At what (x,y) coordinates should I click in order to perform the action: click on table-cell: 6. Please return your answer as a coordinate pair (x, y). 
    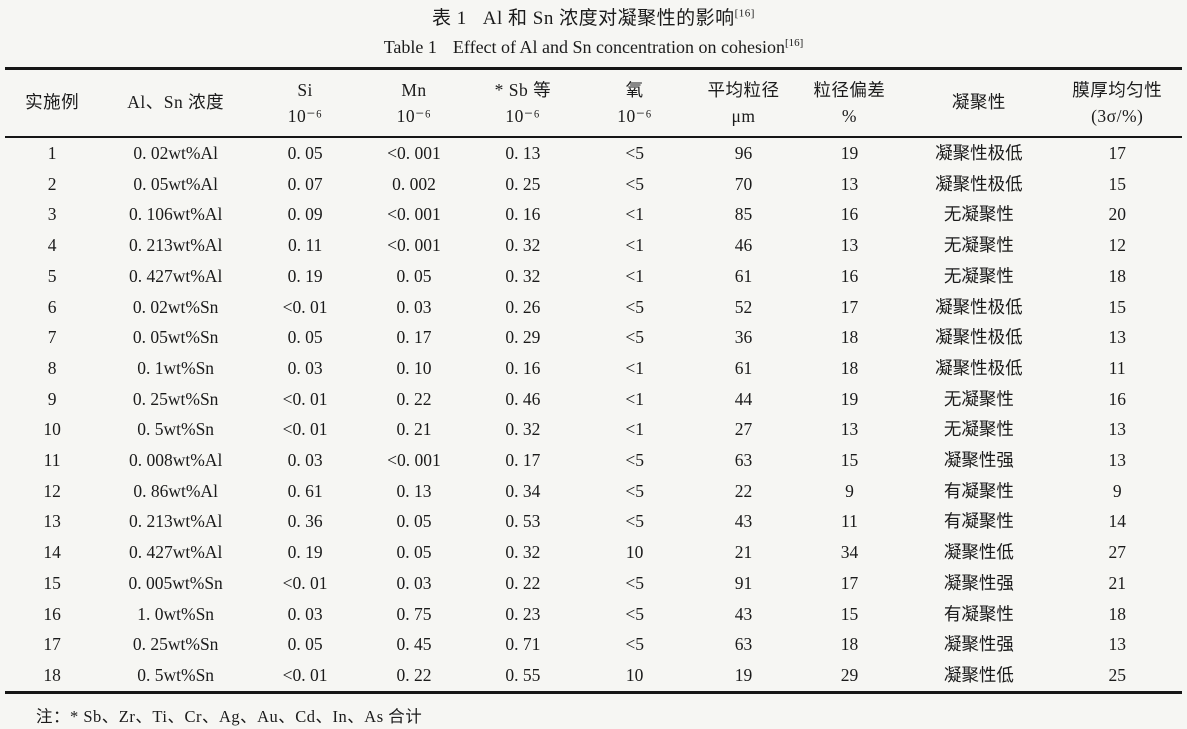
    Looking at the image, I should click on (52, 306).